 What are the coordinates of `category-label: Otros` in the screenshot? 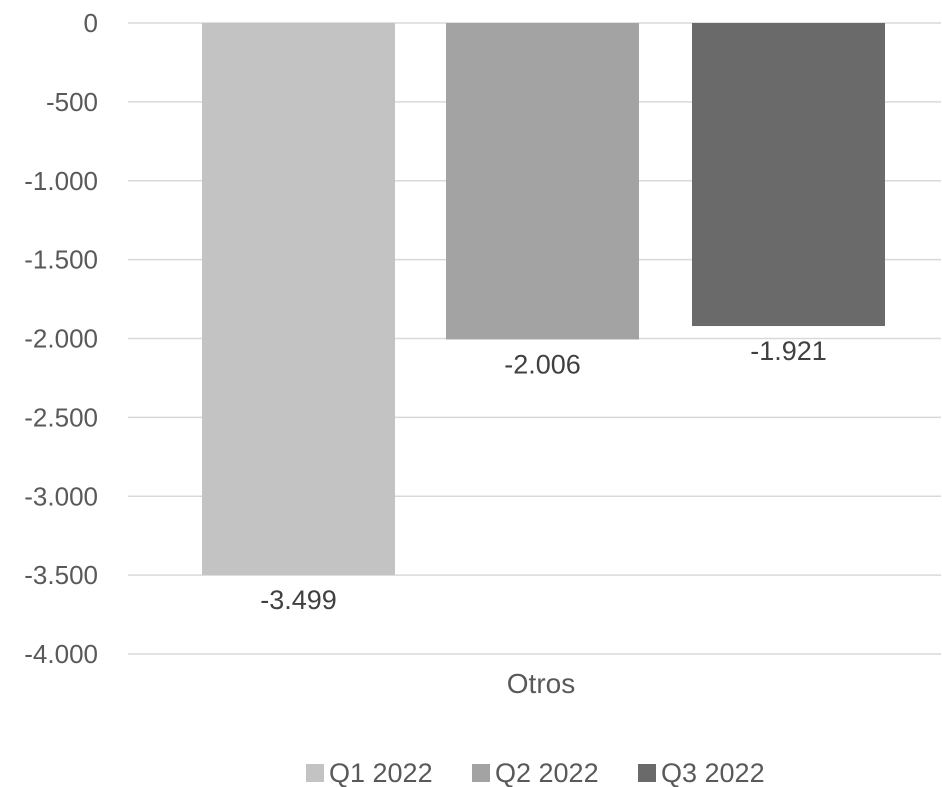 It's located at (541, 683).